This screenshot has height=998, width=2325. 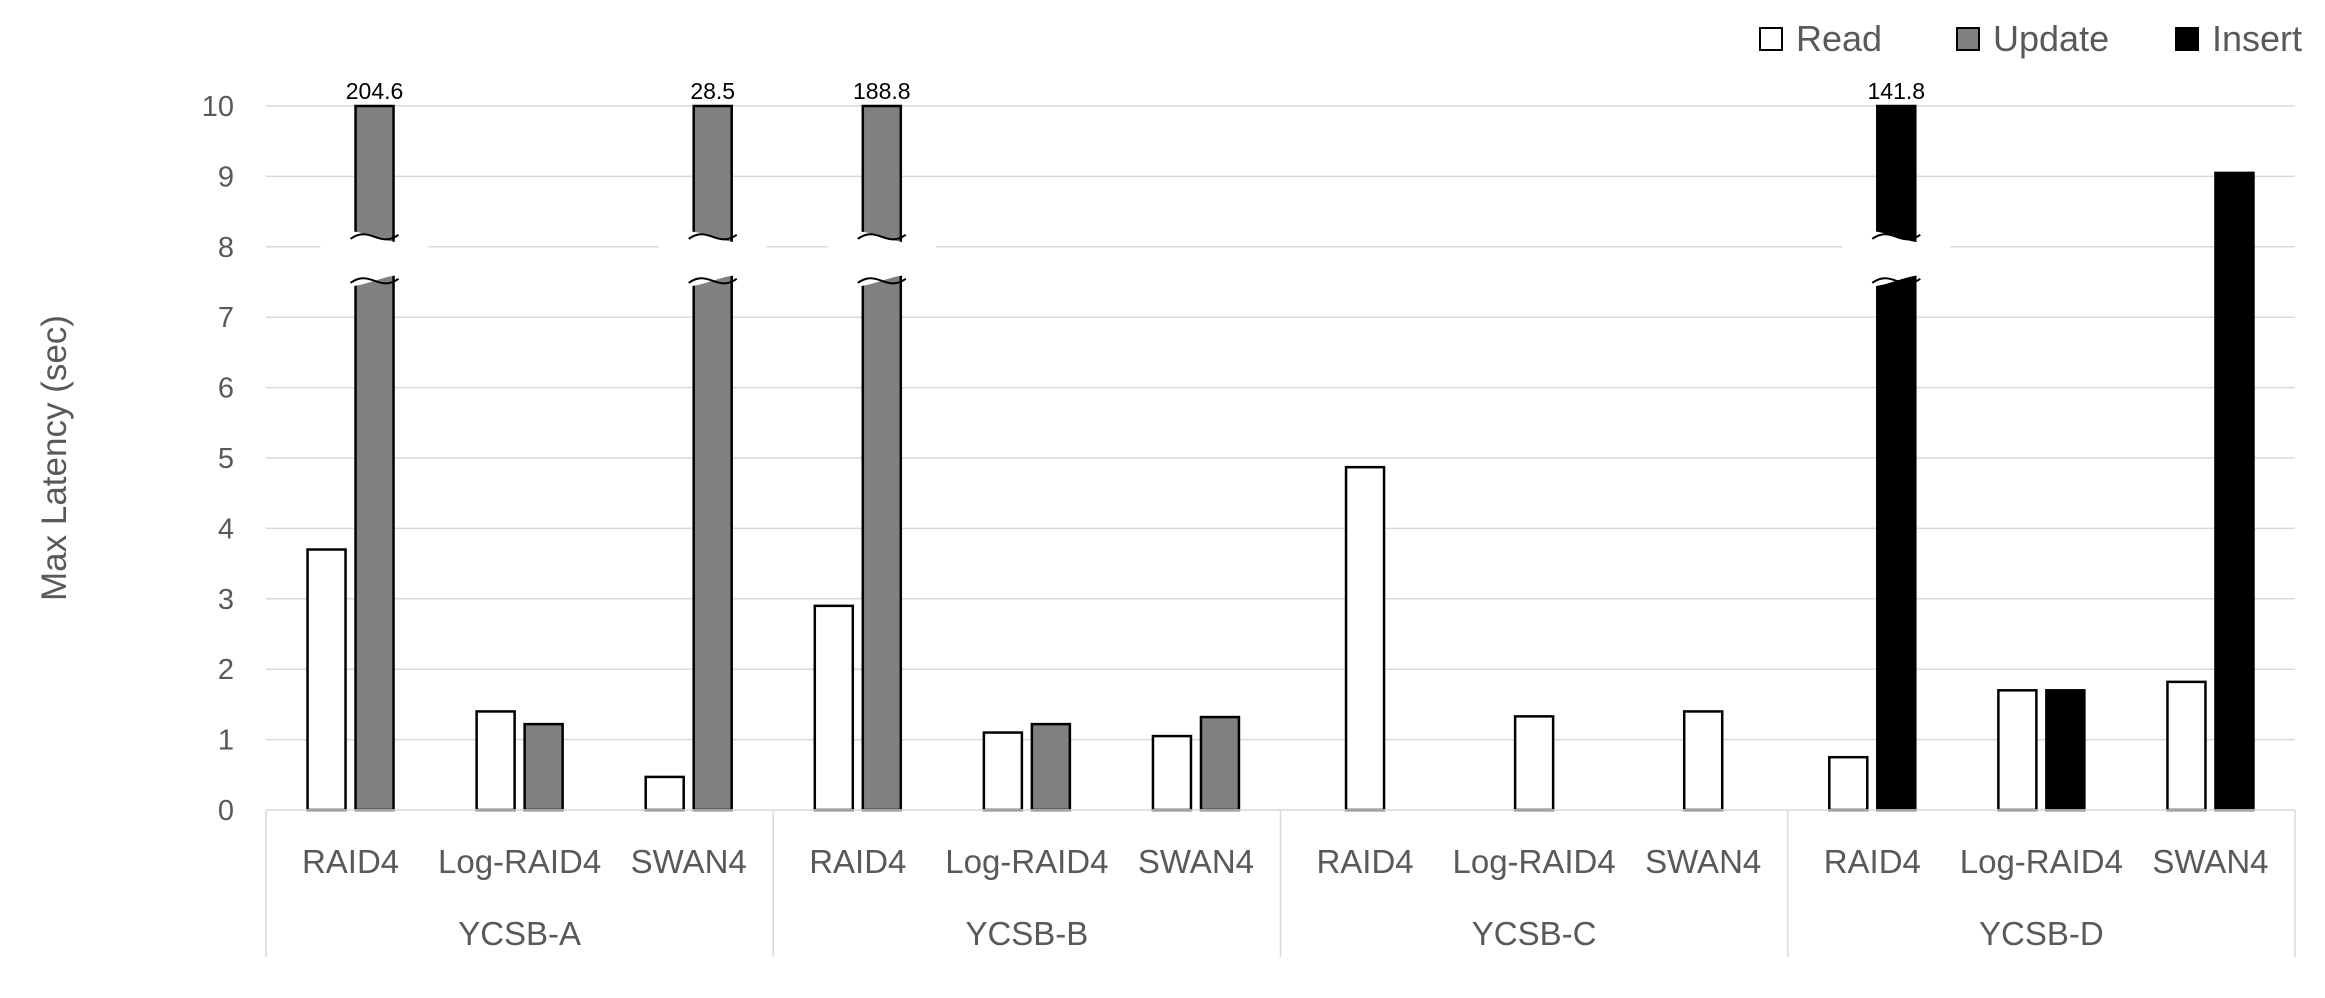 I want to click on legend-swatch-read, so click(x=1771, y=39).